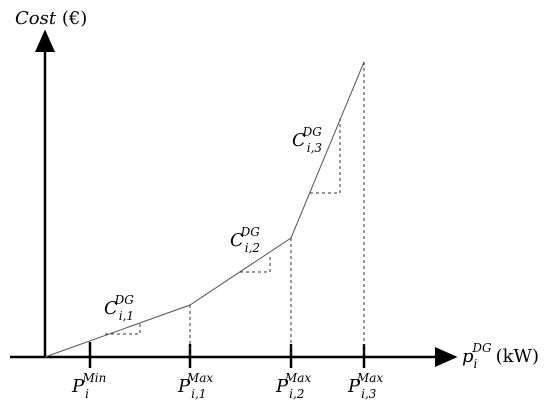  I want to click on label-part: Cost, so click(36, 18).